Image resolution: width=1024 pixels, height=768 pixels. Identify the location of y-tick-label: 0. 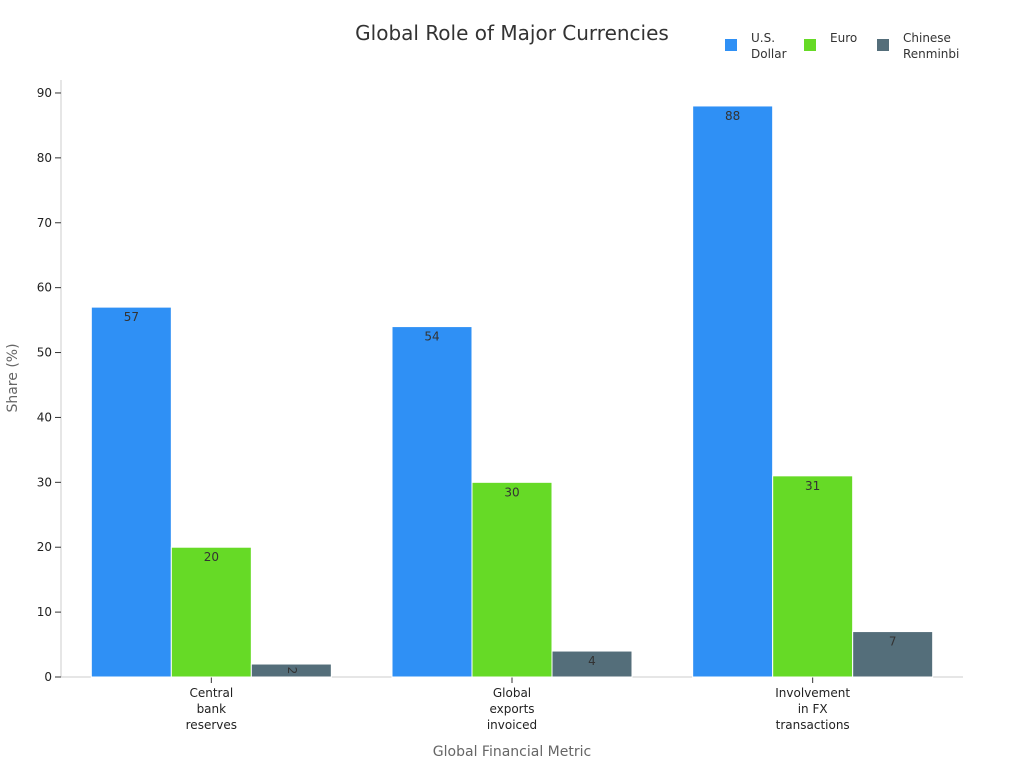
(48, 677).